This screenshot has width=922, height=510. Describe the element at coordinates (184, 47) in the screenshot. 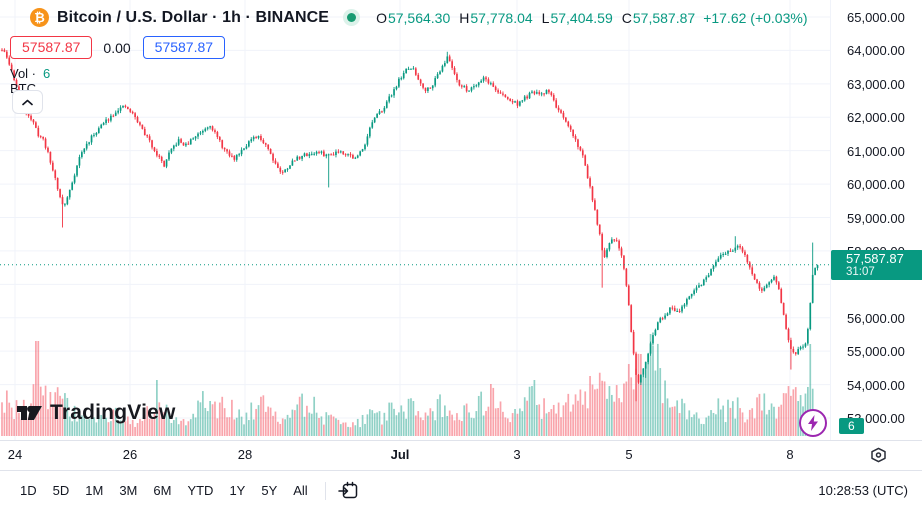

I see `buy-price-button: 57587.87` at that location.